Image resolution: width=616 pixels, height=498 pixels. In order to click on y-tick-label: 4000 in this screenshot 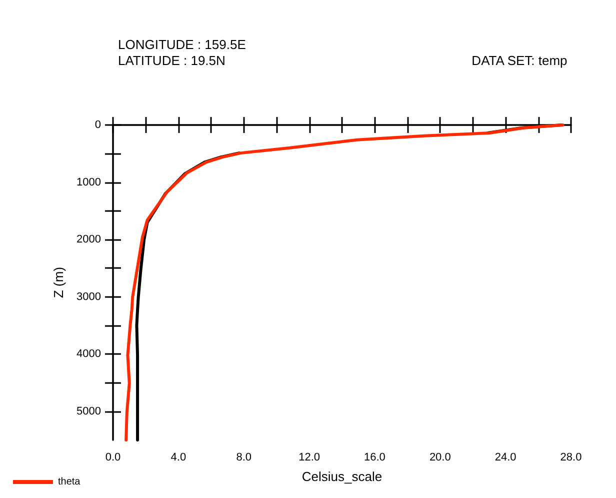, I will do `click(88, 354)`.